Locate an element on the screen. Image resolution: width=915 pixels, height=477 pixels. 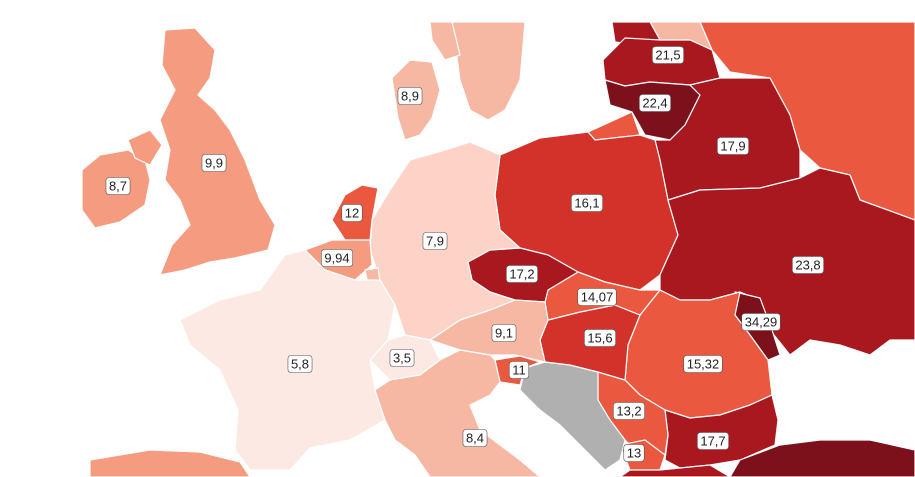
value-austria: 9,1 is located at coordinates (504, 333).